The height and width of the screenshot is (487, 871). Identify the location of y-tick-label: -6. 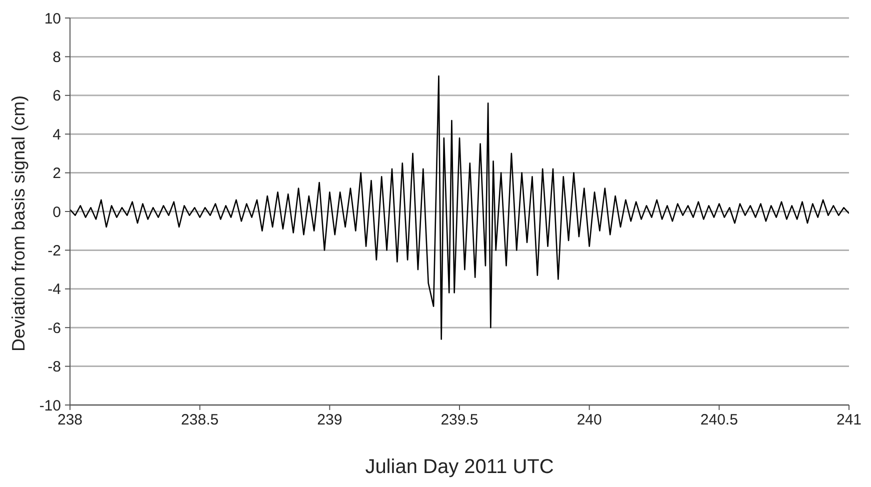
(54, 328).